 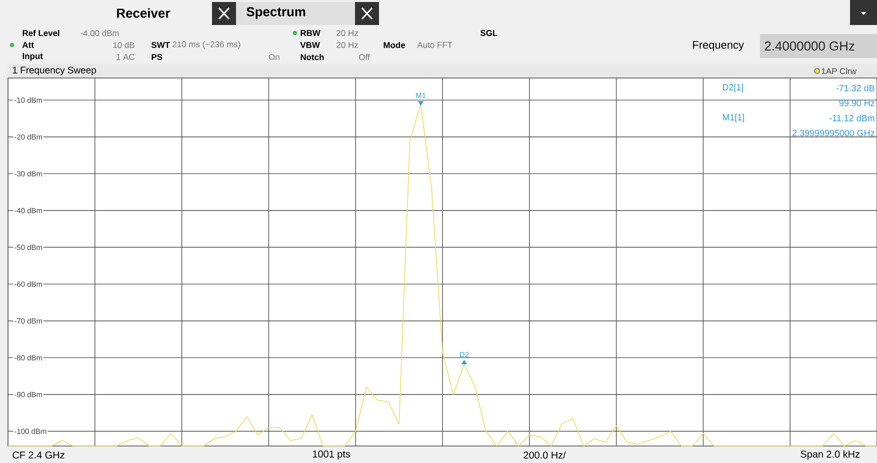 I want to click on text: CF 2.4 GHz, so click(x=38, y=455).